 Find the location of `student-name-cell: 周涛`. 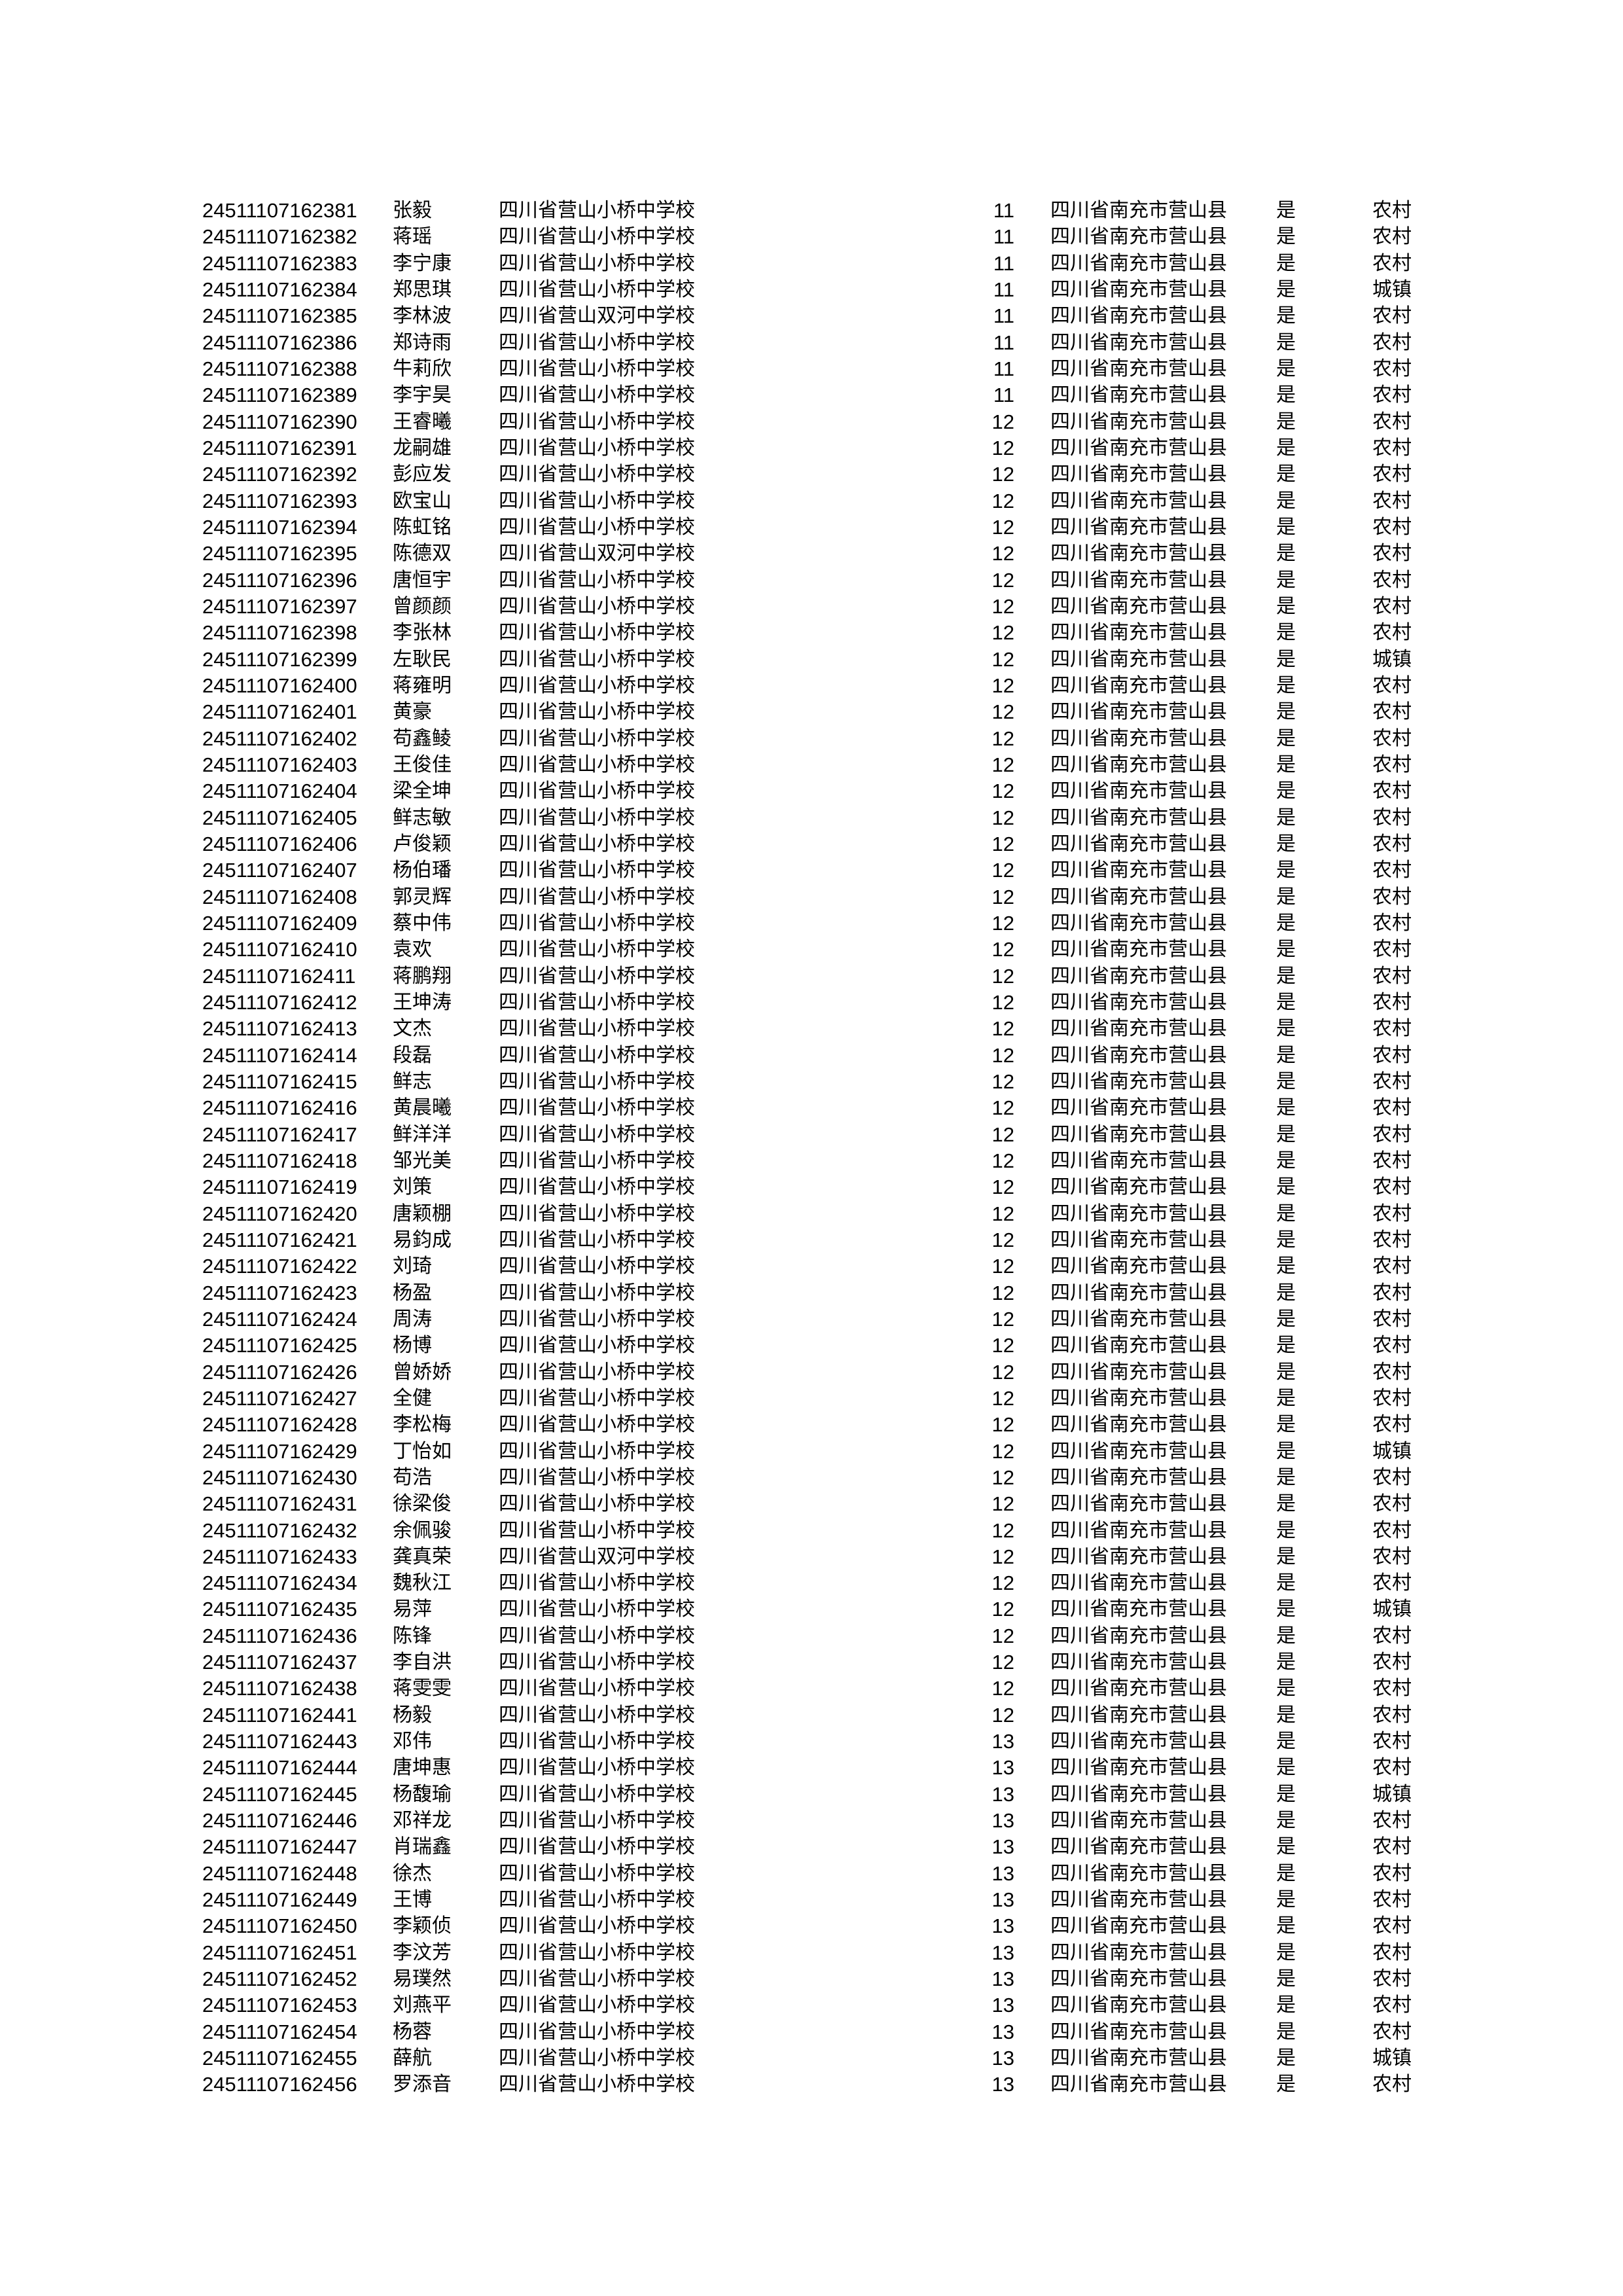

student-name-cell: 周涛 is located at coordinates (412, 1319).